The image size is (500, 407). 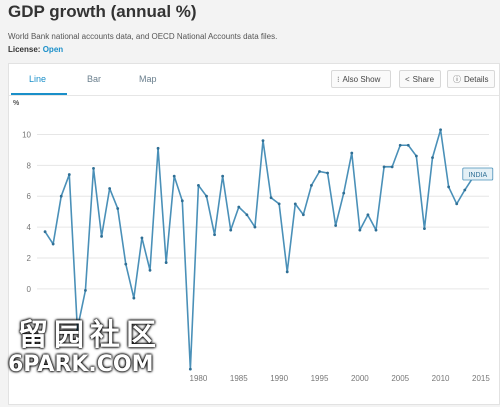 I want to click on x-tick-label: 1980, so click(x=199, y=378).